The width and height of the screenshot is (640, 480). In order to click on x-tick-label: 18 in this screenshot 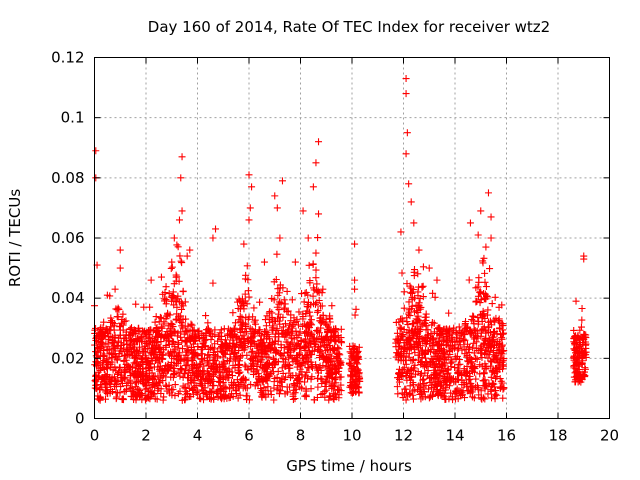, I will do `click(557, 436)`.